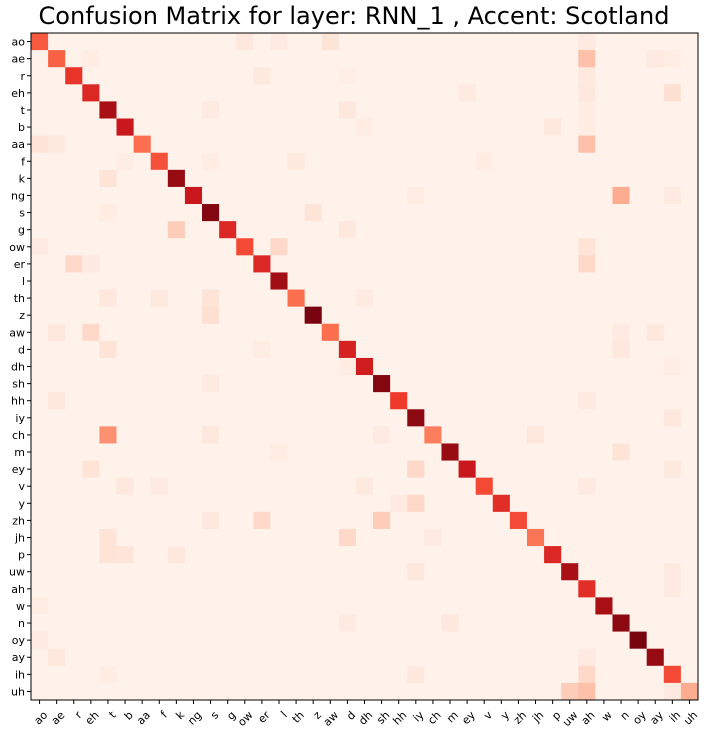 Image resolution: width=708 pixels, height=734 pixels. Describe the element at coordinates (689, 555) in the screenshot. I see `heatmap-cell-p-uh` at that location.